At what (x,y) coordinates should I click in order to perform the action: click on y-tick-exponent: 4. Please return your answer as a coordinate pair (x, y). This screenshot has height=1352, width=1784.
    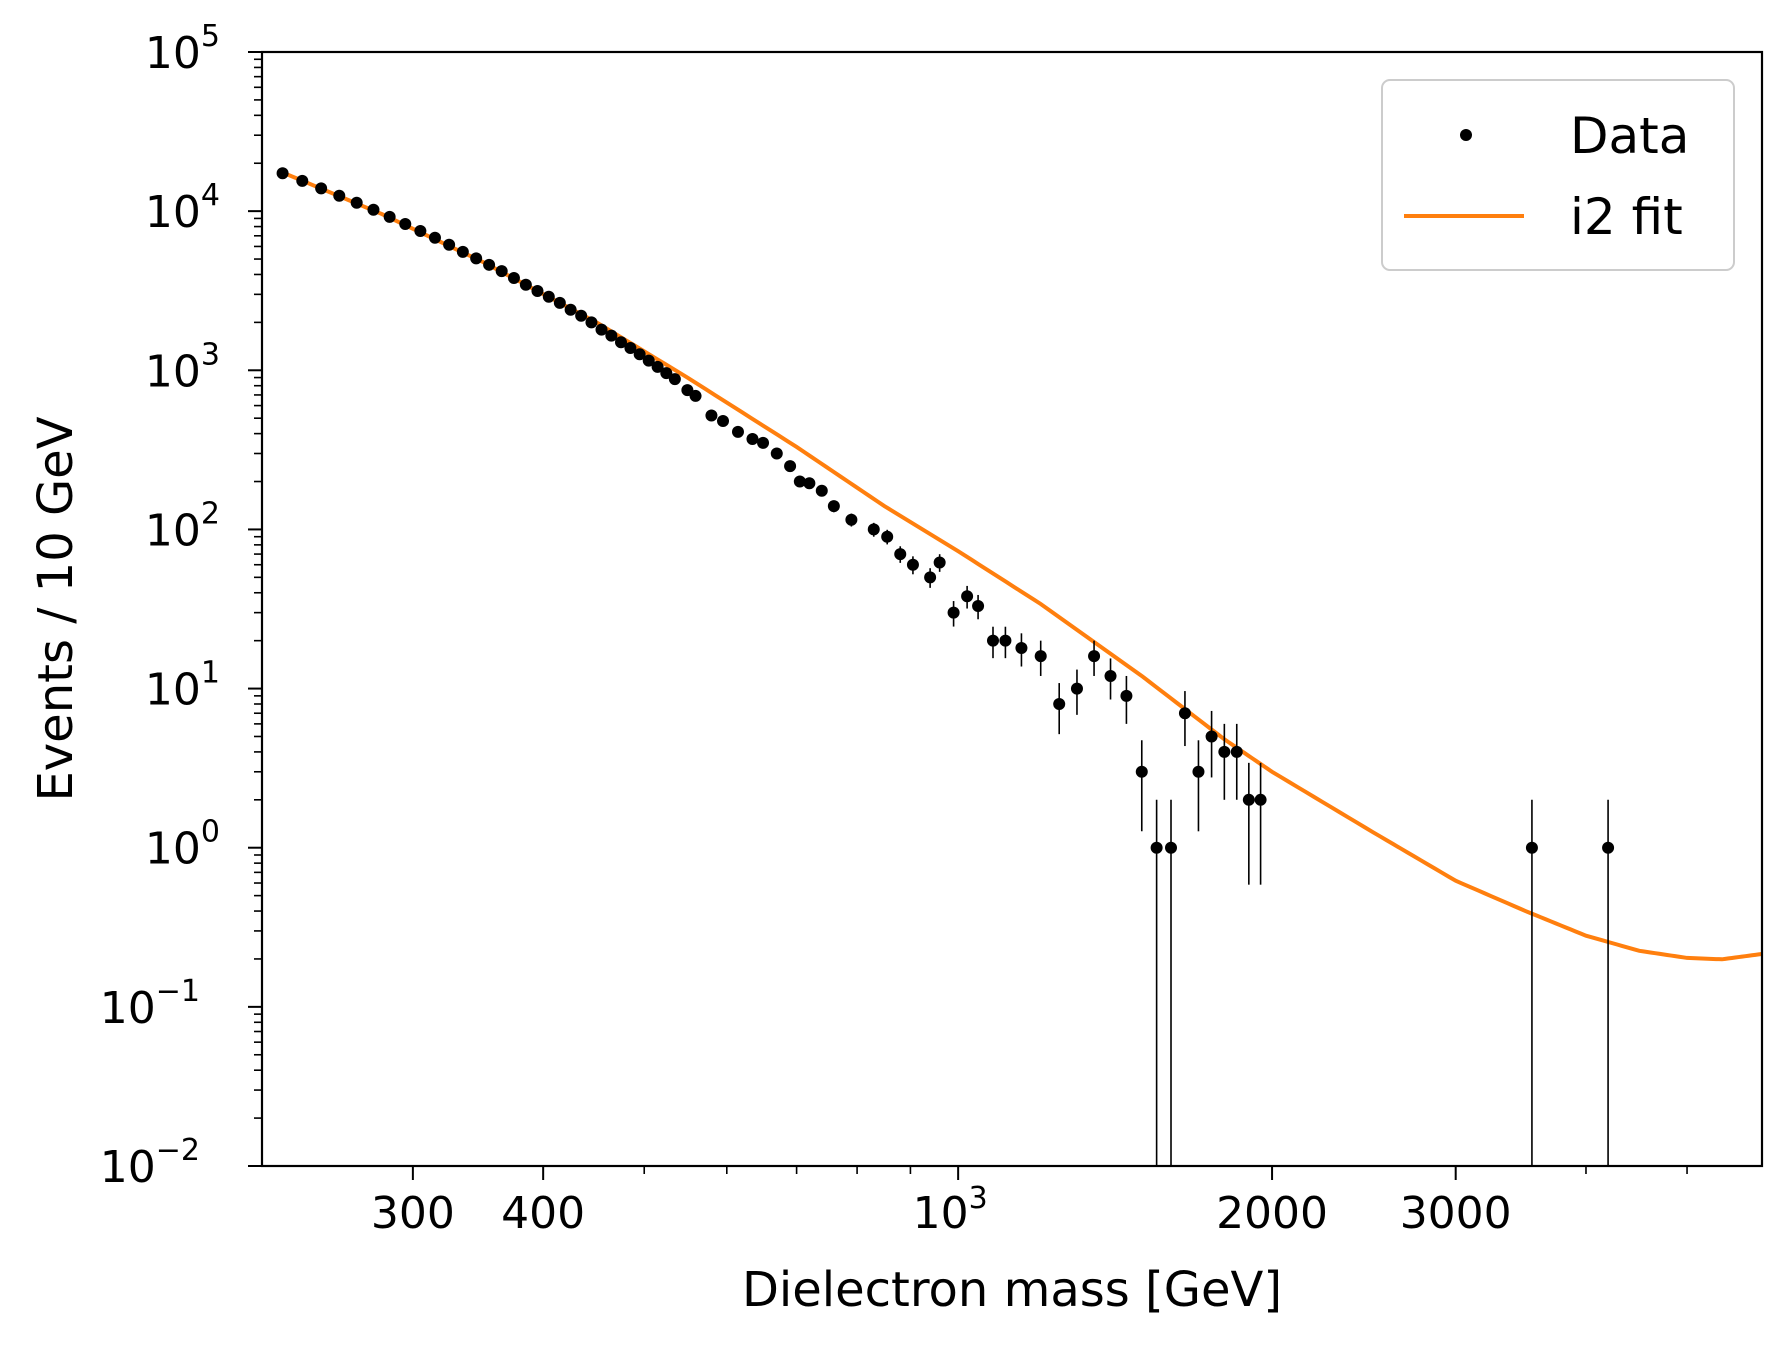
    Looking at the image, I should click on (210, 195).